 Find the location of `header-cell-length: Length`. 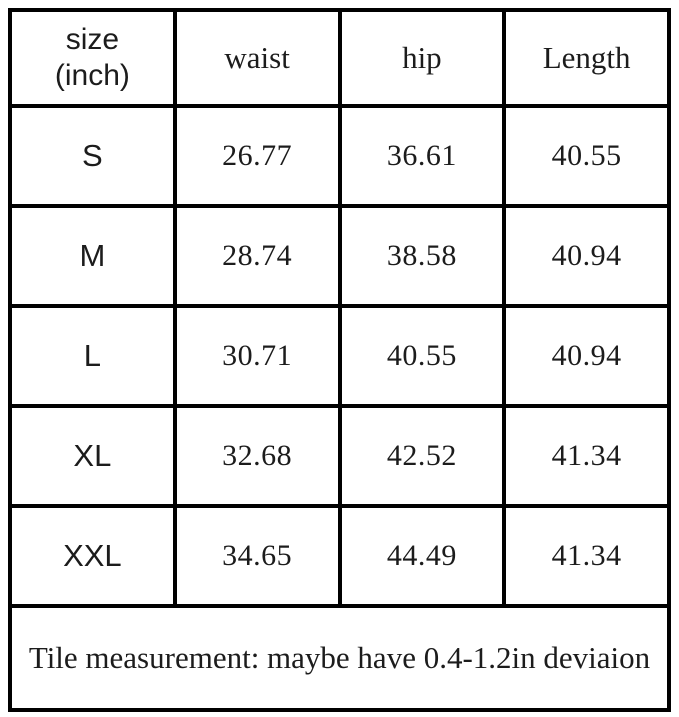

header-cell-length: Length is located at coordinates (586, 58).